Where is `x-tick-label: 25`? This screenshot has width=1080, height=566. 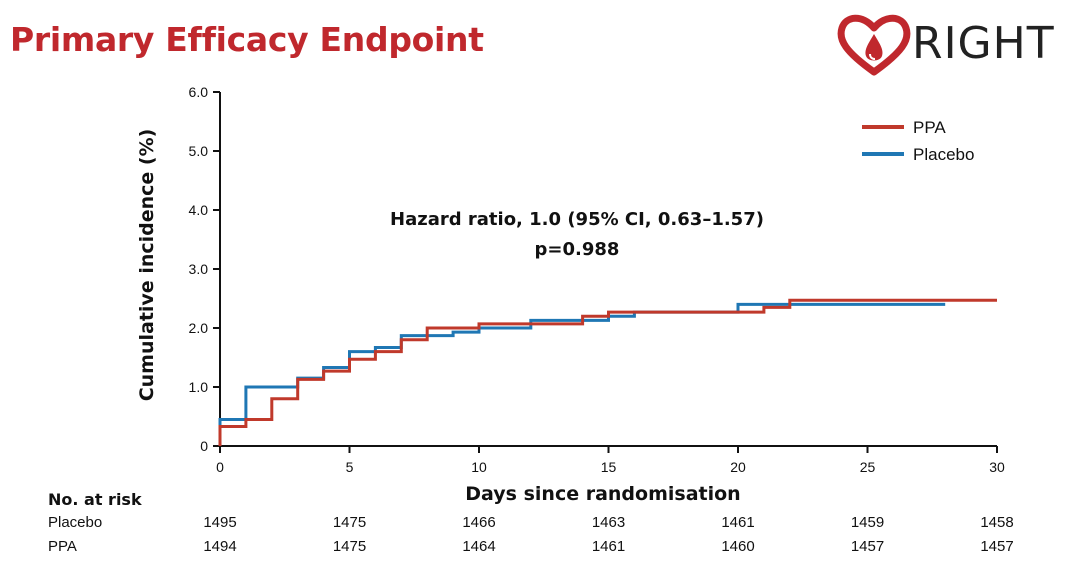 x-tick-label: 25 is located at coordinates (868, 467).